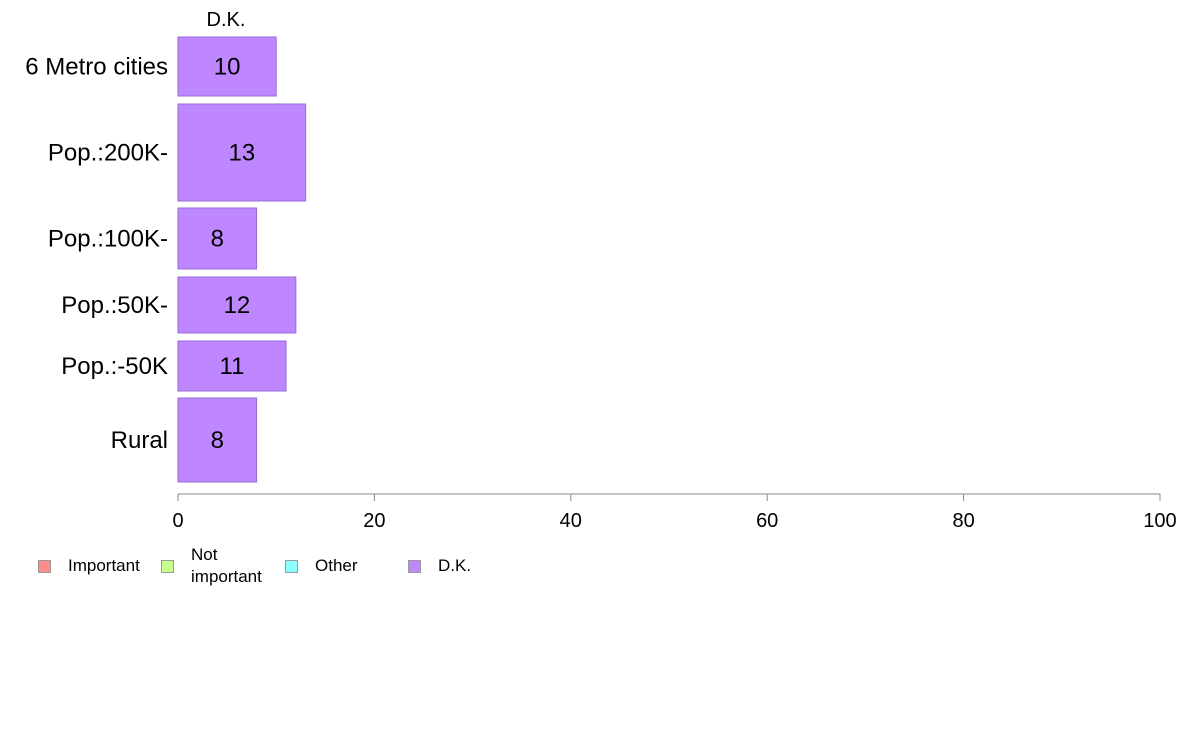 The width and height of the screenshot is (1188, 736). Describe the element at coordinates (414, 566) in the screenshot. I see `legend-swatch-dk` at that location.